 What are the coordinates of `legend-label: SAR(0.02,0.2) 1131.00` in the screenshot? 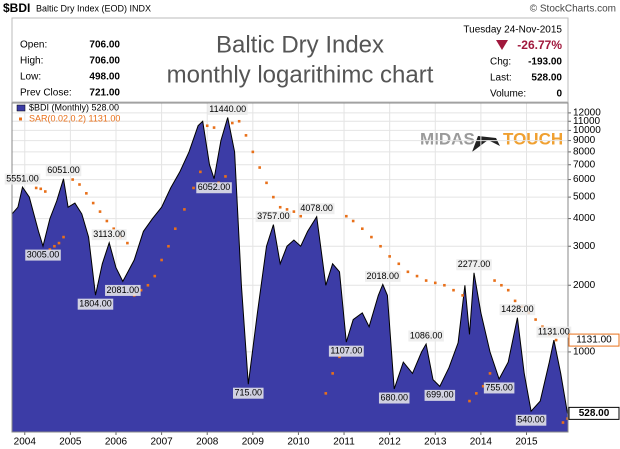 It's located at (74, 118).